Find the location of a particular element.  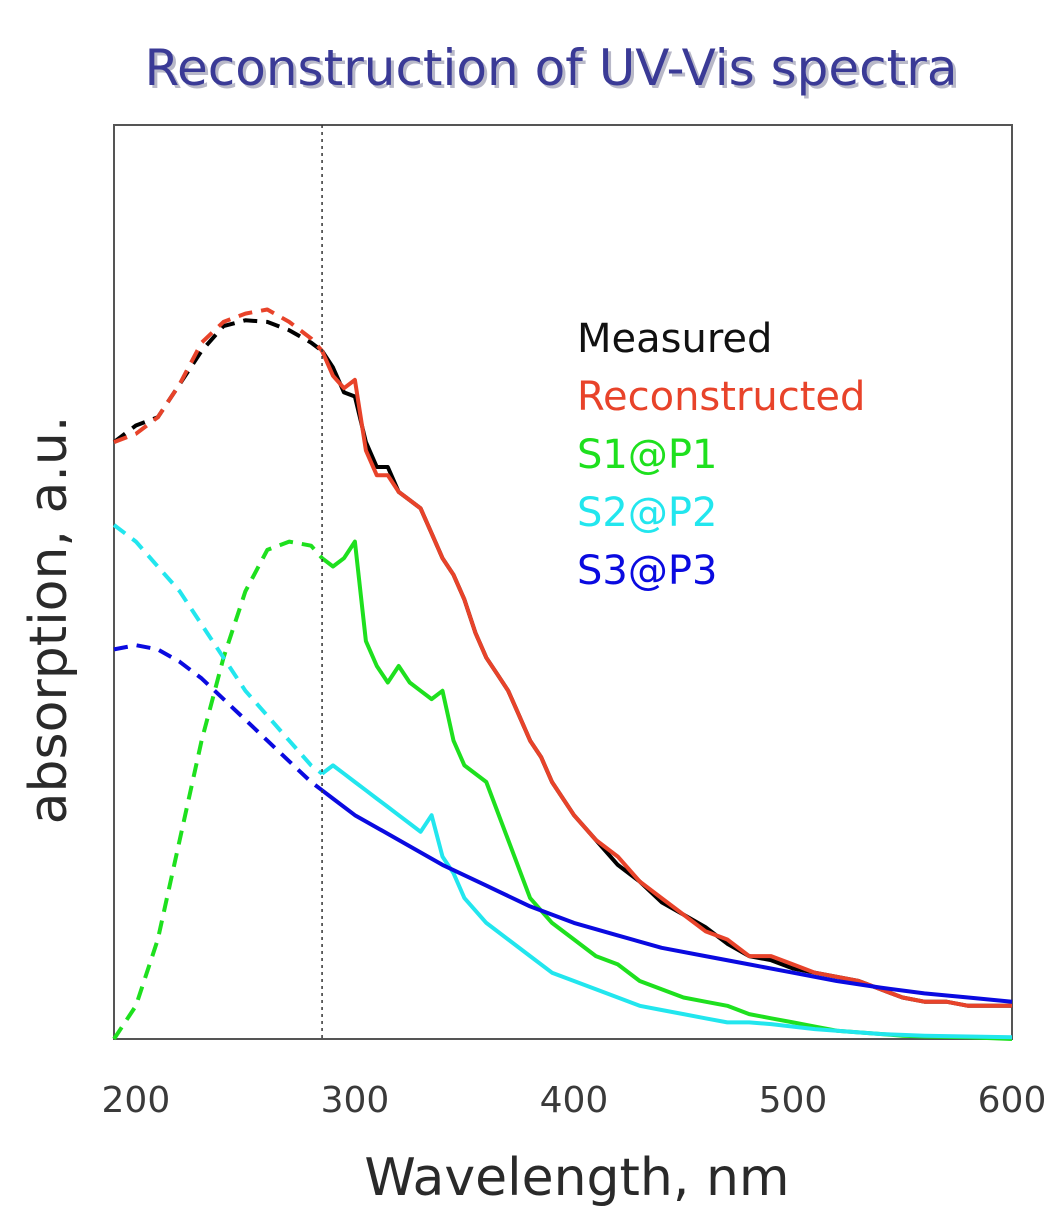

x-tick-label-400: 400 is located at coordinates (574, 1100).